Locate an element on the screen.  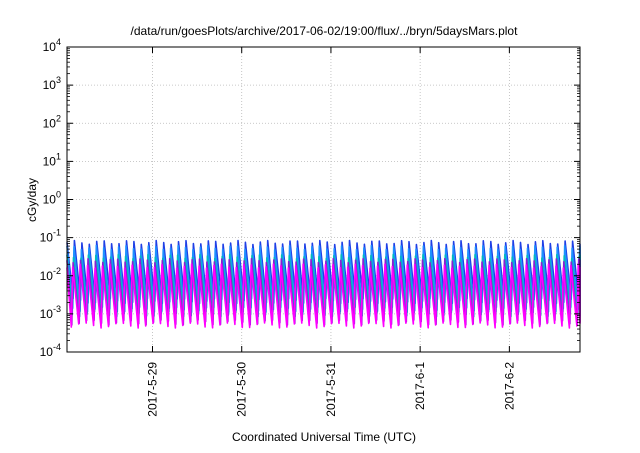
y-tick-label: 10³ is located at coordinates (52, 83).